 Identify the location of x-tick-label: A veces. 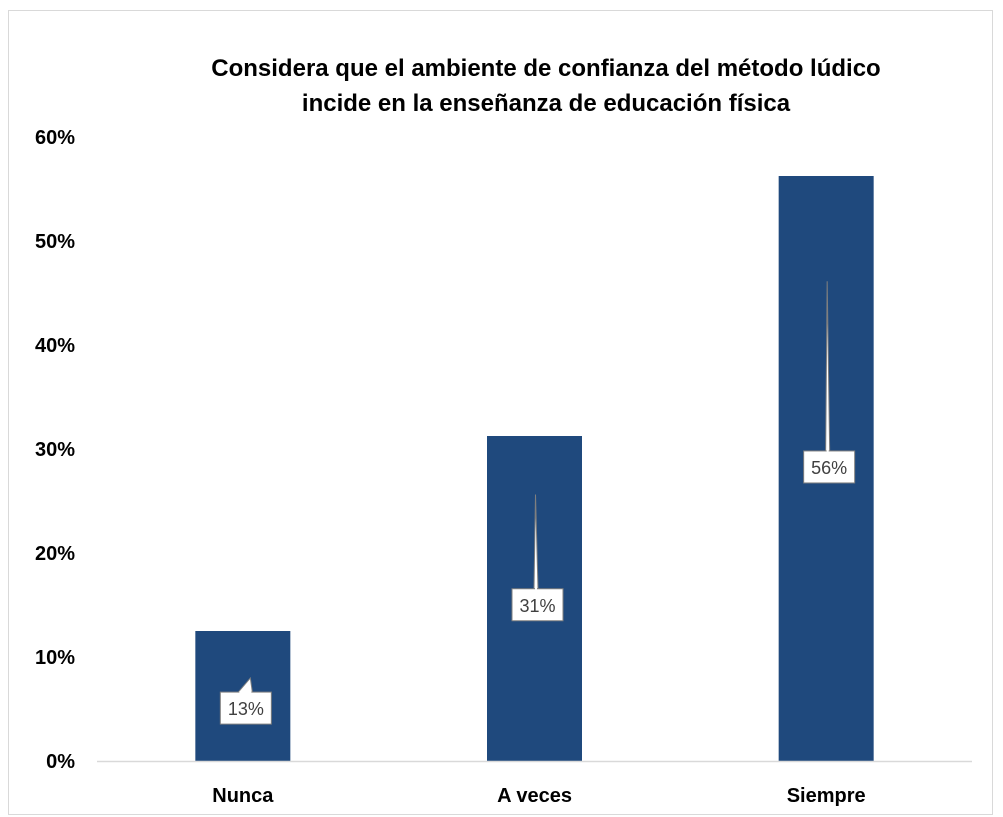
(534, 796).